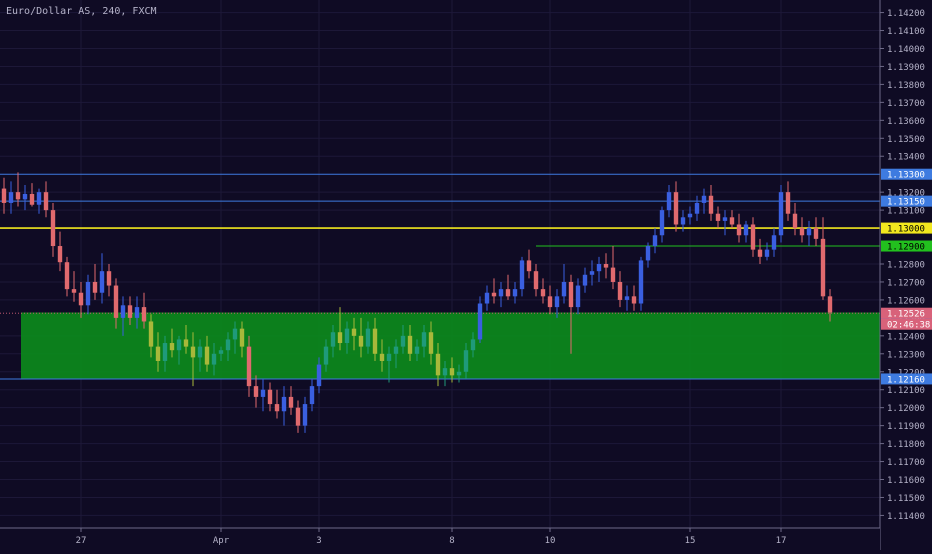  What do you see at coordinates (906, 140) in the screenshot?
I see `price-tick-label: 1.13500` at bounding box center [906, 140].